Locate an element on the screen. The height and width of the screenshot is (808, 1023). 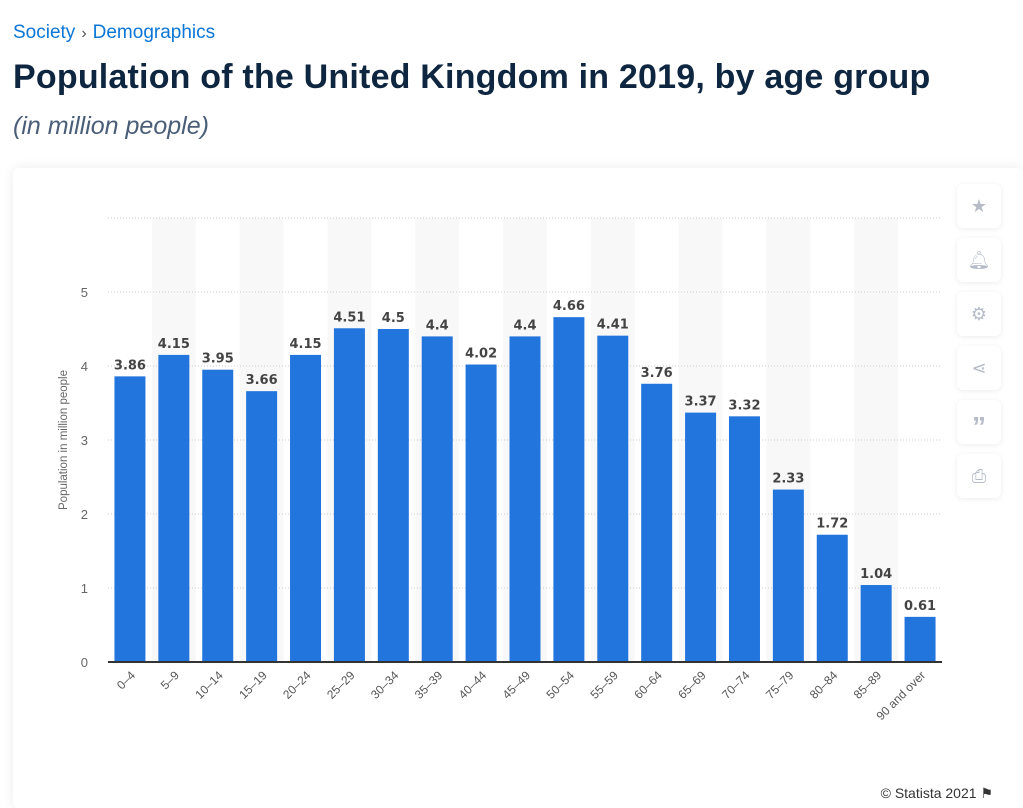
data-label: 3.95 is located at coordinates (218, 359).